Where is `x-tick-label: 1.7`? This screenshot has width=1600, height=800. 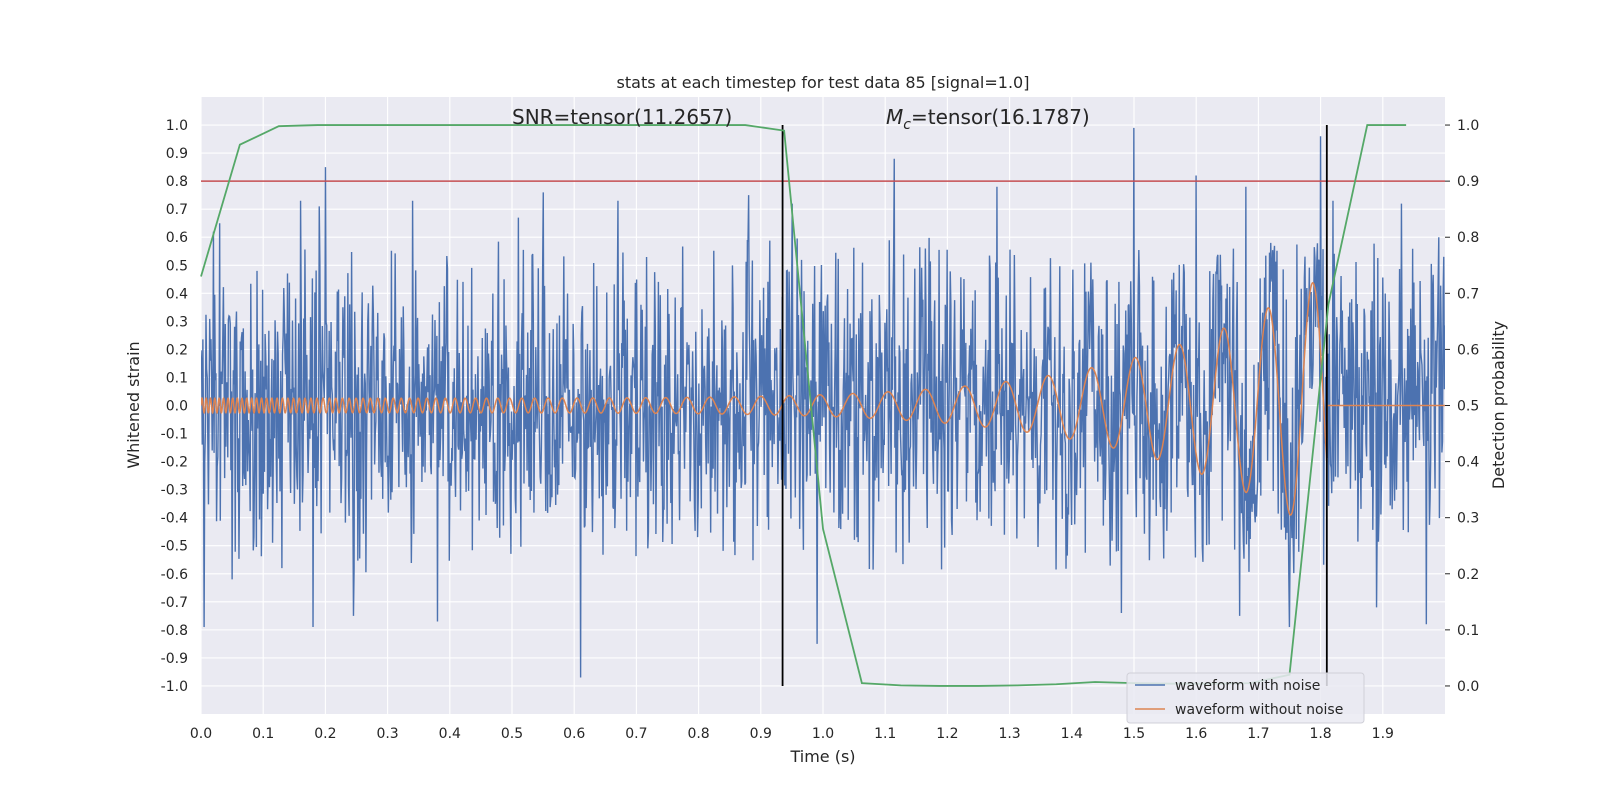 x-tick-label: 1.7 is located at coordinates (1258, 734).